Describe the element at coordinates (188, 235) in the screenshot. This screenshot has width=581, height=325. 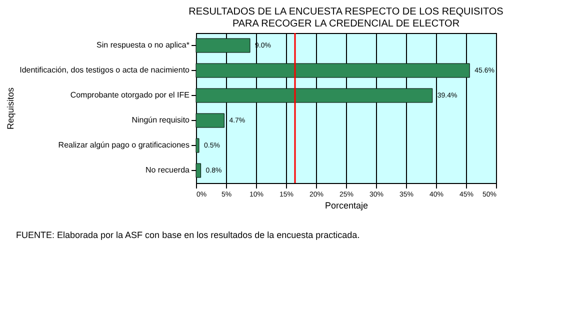
I see `source-note: FUENTE: Elaborada por la ASF con base en los resultados de la encuesta practicada.` at that location.